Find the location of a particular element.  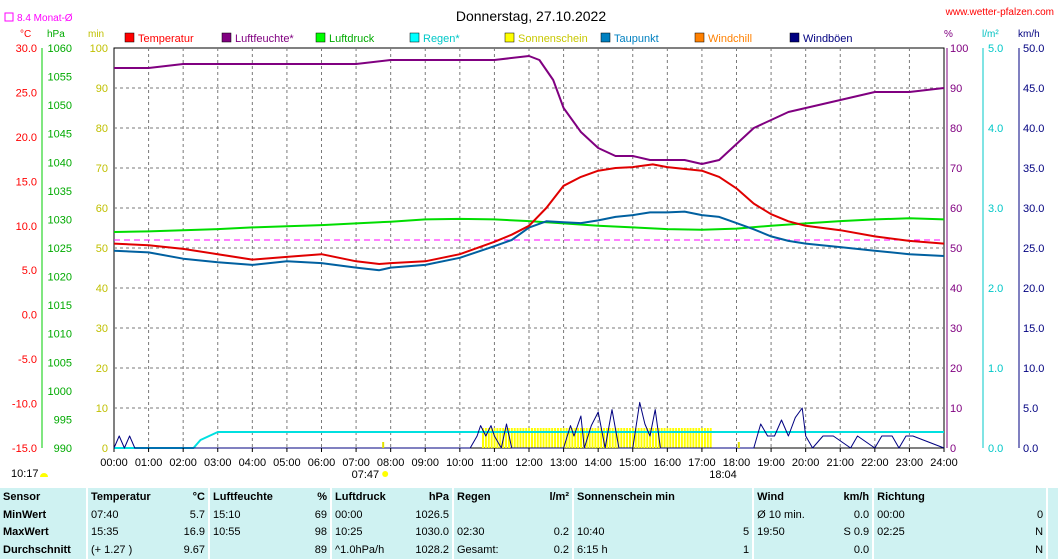

stats-cell: S 0.9 is located at coordinates (856, 532).